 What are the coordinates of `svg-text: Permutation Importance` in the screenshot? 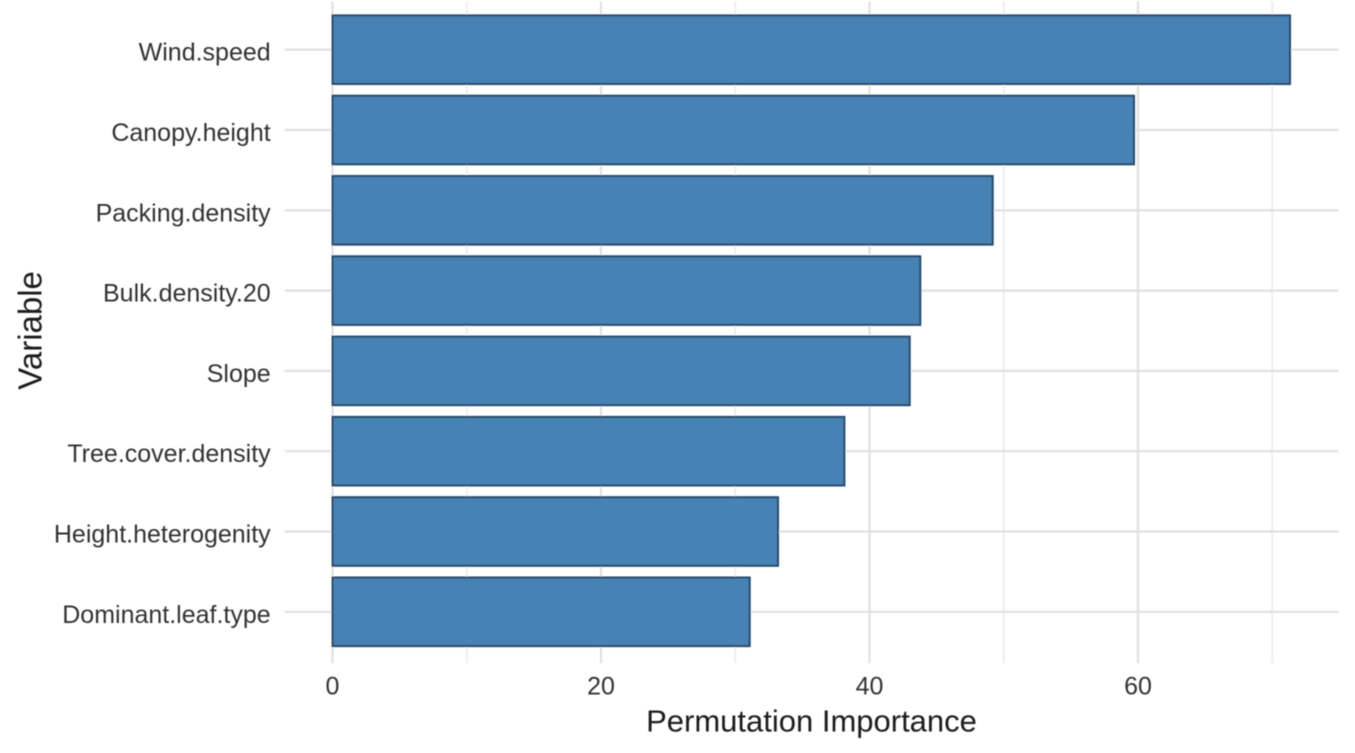 It's located at (811, 721).